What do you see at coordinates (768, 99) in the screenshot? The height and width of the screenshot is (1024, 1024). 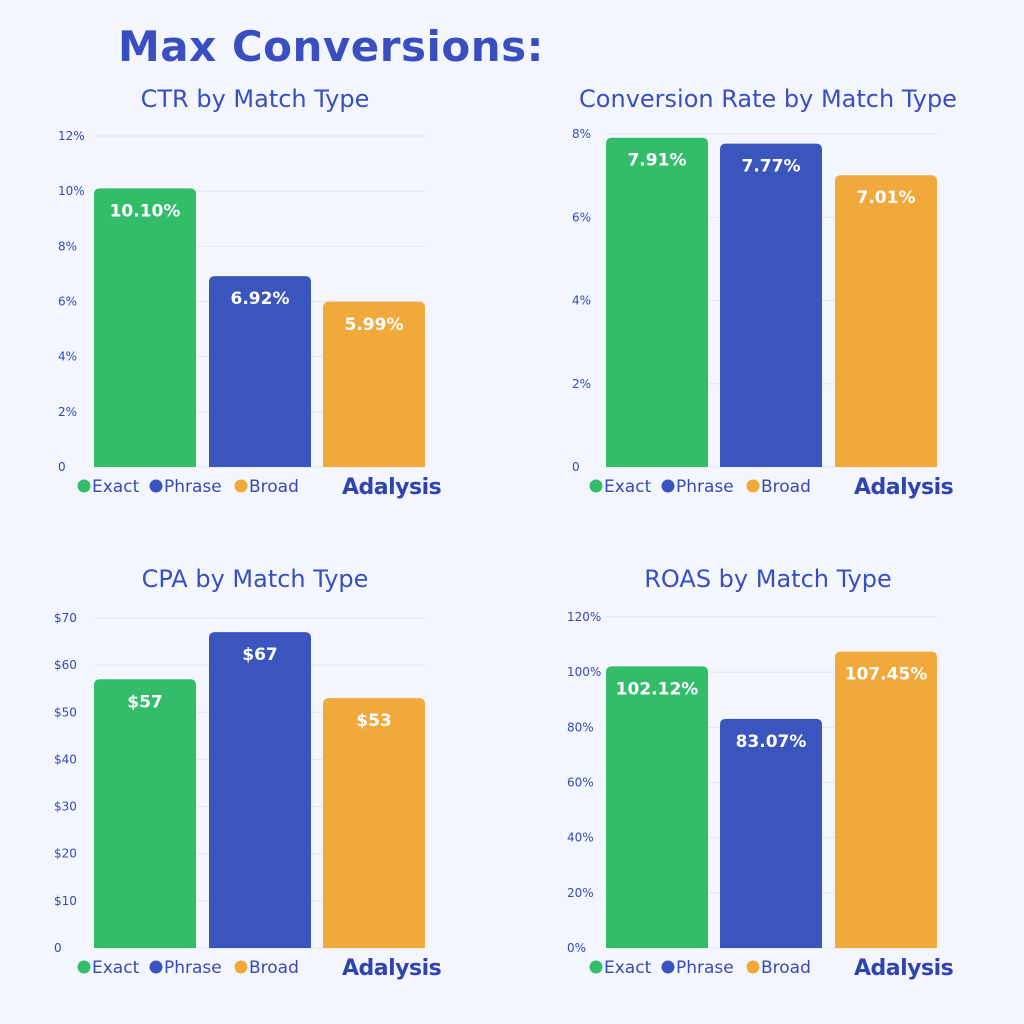 I see `chart-title-conversion-rate: Conversion Rate by Match Type` at bounding box center [768, 99].